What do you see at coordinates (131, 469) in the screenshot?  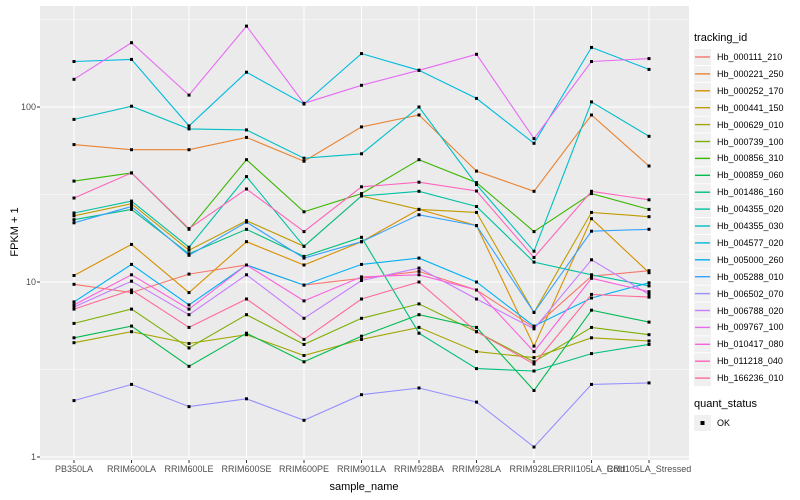 I see `x-tick-label: RRIM600LA` at bounding box center [131, 469].